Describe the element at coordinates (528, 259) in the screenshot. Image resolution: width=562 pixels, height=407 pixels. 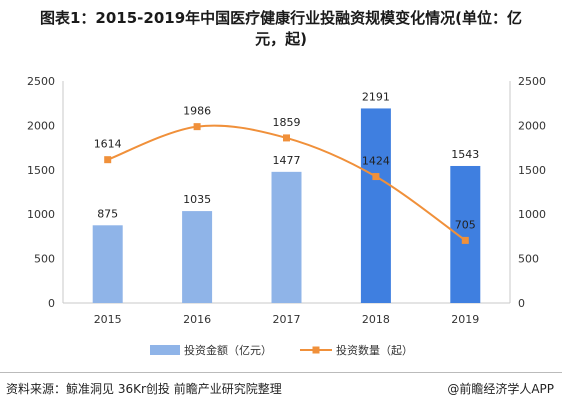
I see `y-tick-label-right: 500` at that location.